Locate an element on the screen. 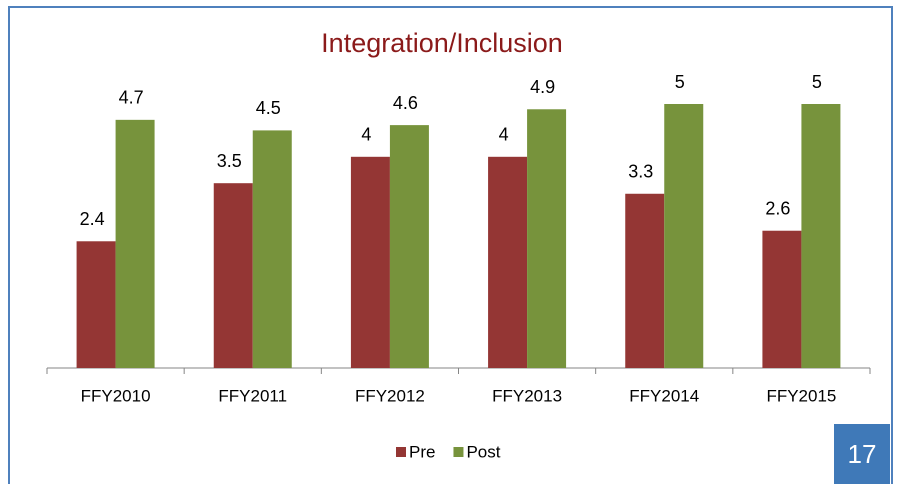 The image size is (900, 484). x-tick-label: FFY2011 is located at coordinates (252, 395).